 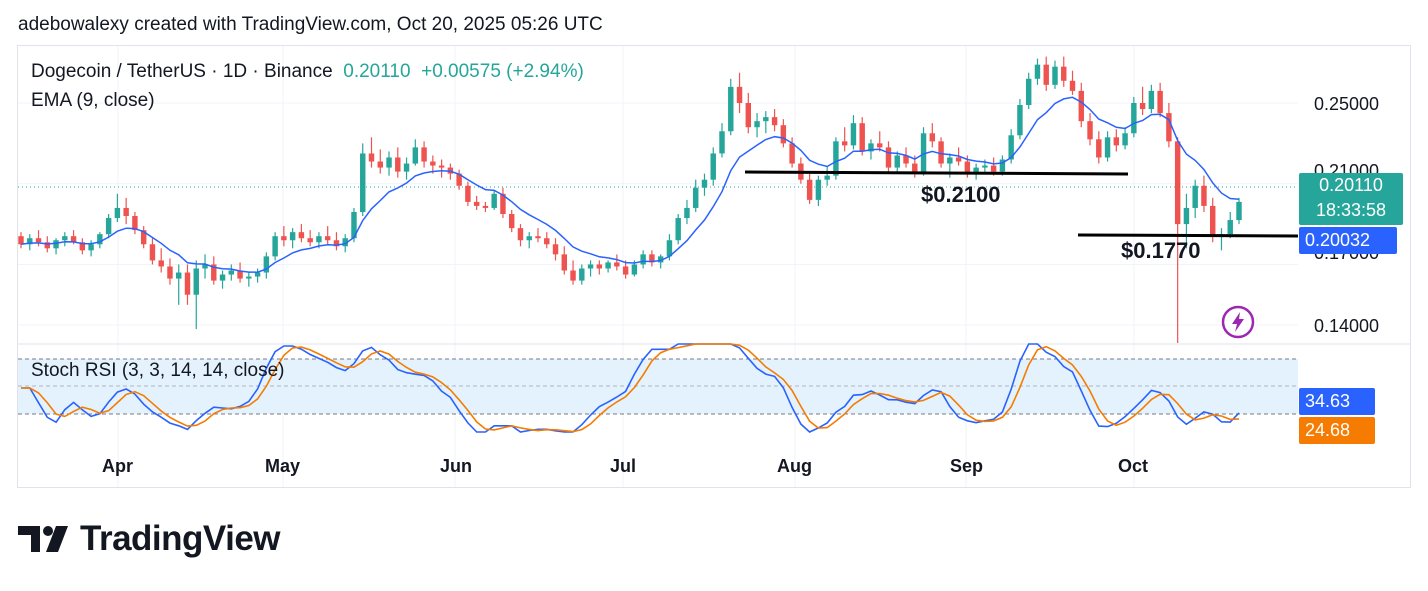 I want to click on resistance-level-label: $0.2100, so click(x=961, y=194).